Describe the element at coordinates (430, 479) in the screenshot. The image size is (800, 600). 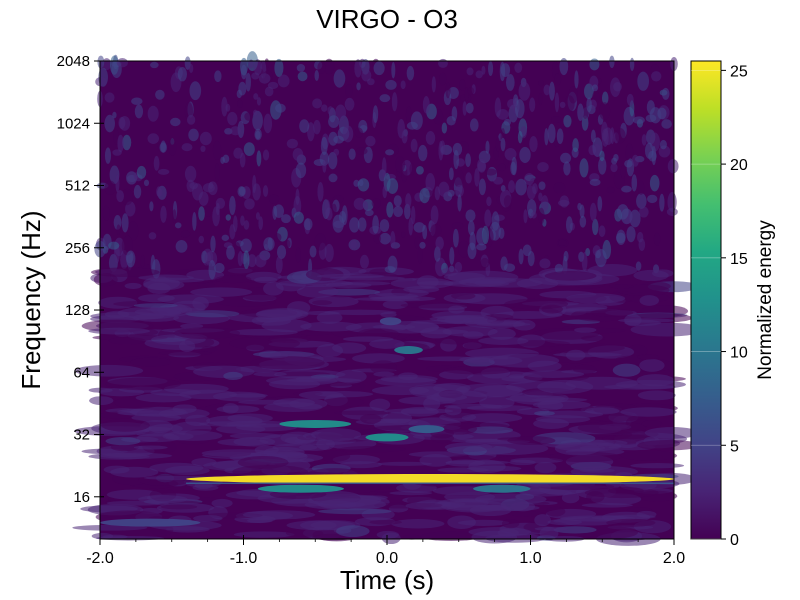
I see `signal-feature` at that location.